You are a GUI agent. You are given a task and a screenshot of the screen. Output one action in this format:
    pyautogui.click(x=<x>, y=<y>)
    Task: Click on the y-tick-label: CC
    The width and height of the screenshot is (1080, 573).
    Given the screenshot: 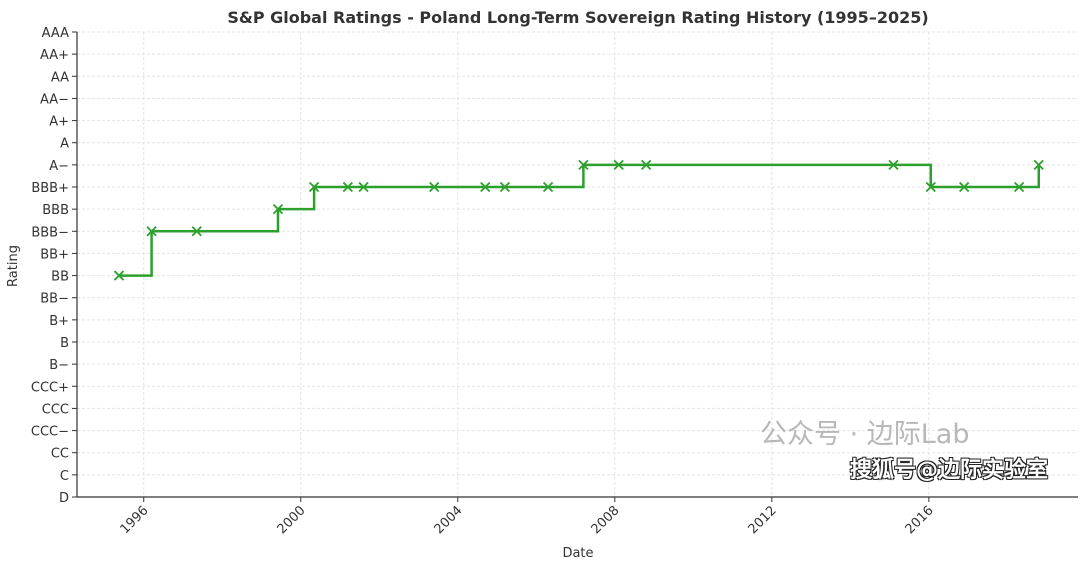 What is the action you would take?
    pyautogui.click(x=60, y=454)
    